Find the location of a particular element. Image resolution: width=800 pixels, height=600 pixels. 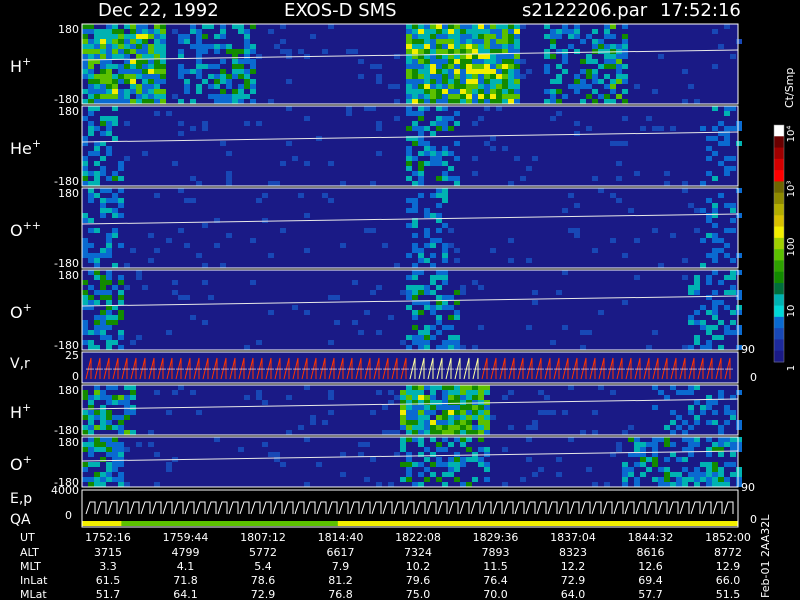

ephemeris-row-label: MLT is located at coordinates (30, 566).